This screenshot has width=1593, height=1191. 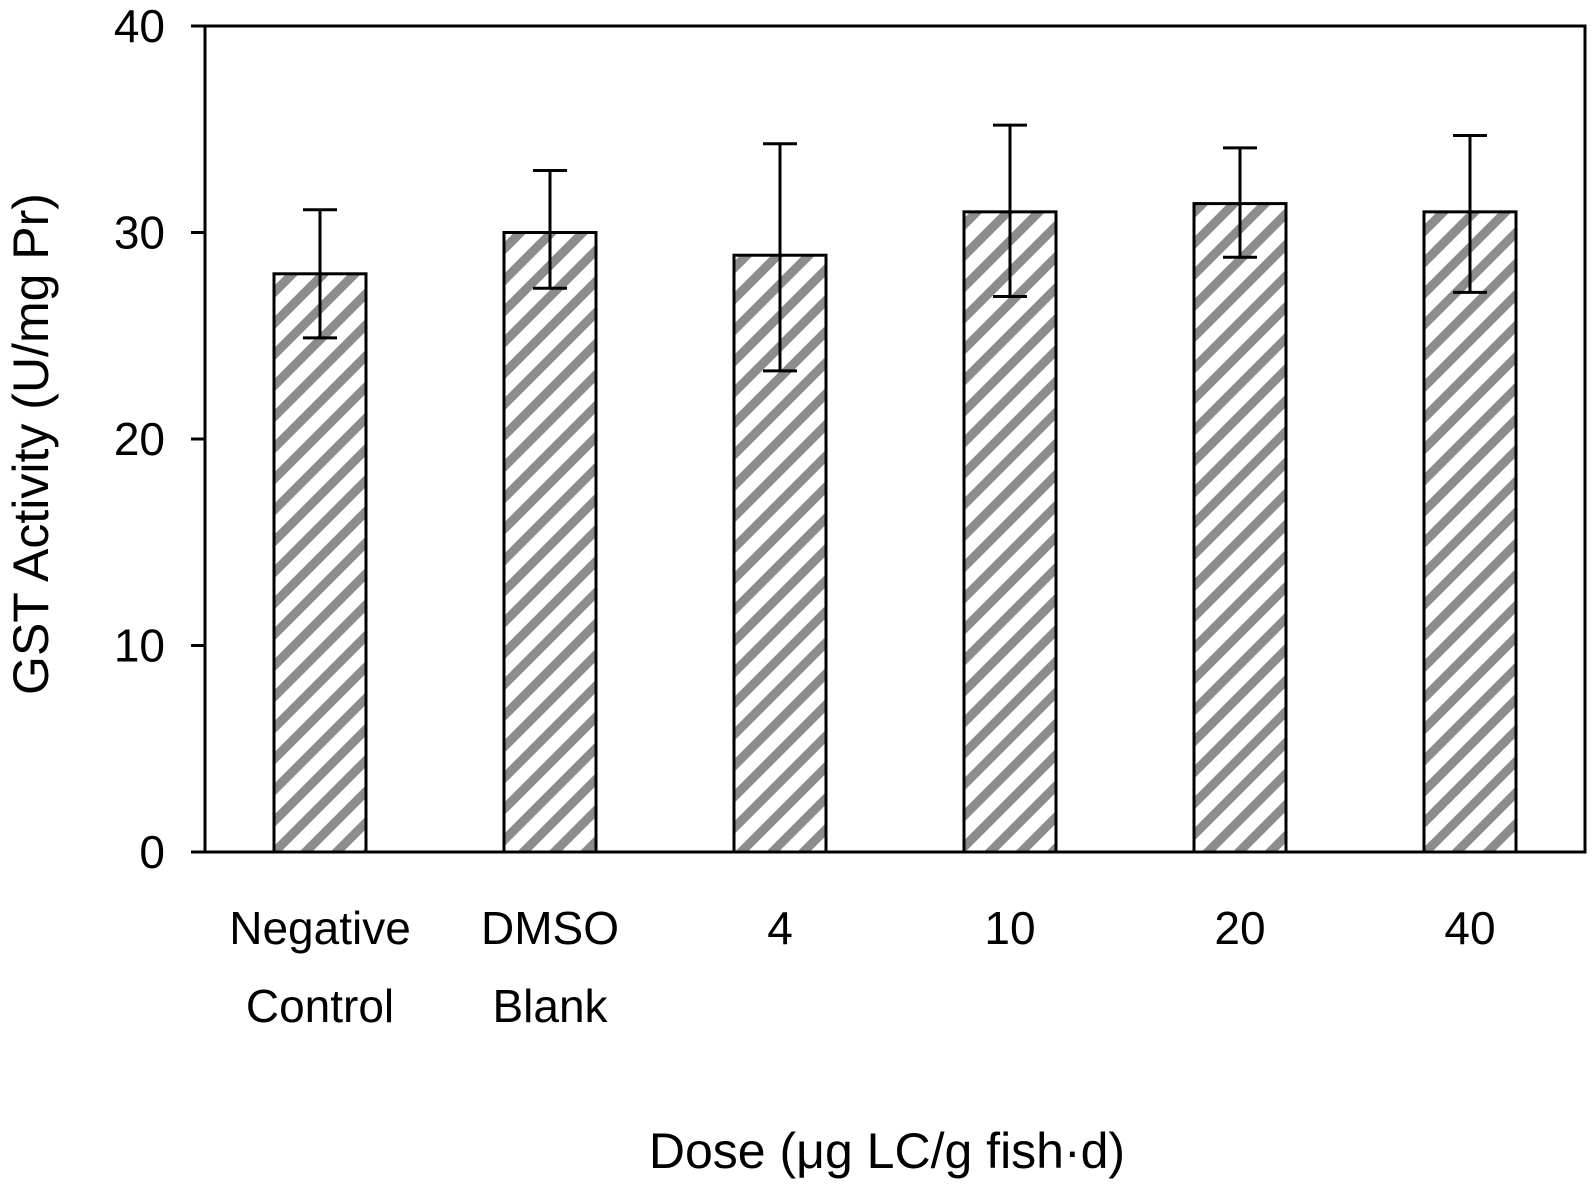 I want to click on x-tick-label: 20, so click(x=1239, y=928).